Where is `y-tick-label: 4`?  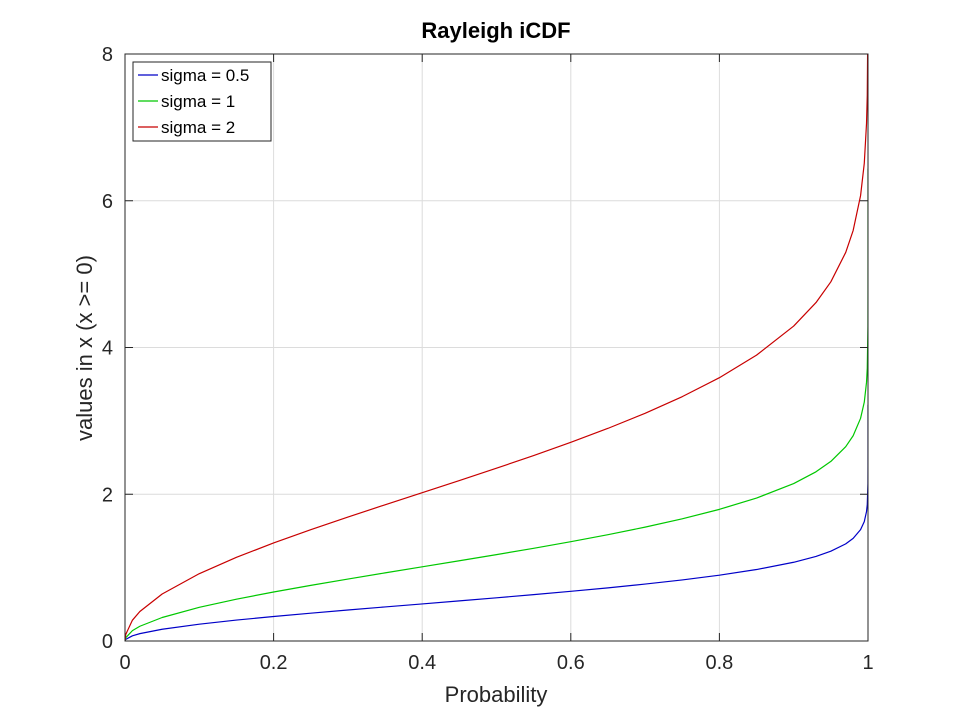
y-tick-label: 4 is located at coordinates (107, 349).